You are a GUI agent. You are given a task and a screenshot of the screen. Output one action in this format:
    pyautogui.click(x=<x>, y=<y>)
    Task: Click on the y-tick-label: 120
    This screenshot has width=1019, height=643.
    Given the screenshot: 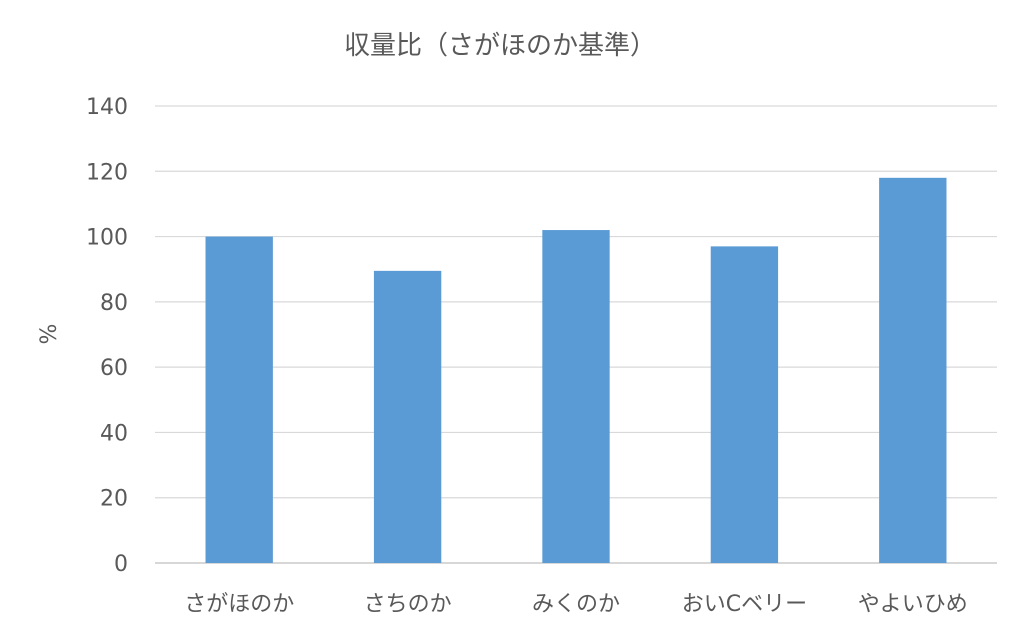 What is the action you would take?
    pyautogui.click(x=107, y=172)
    